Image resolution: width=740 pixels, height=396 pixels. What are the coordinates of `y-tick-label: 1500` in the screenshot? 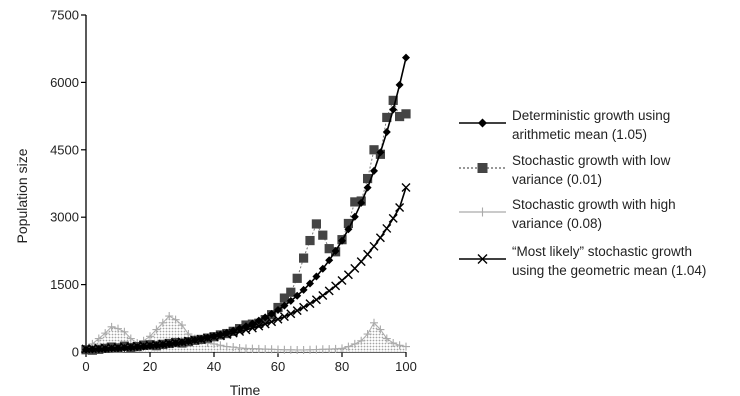 It's located at (64, 284).